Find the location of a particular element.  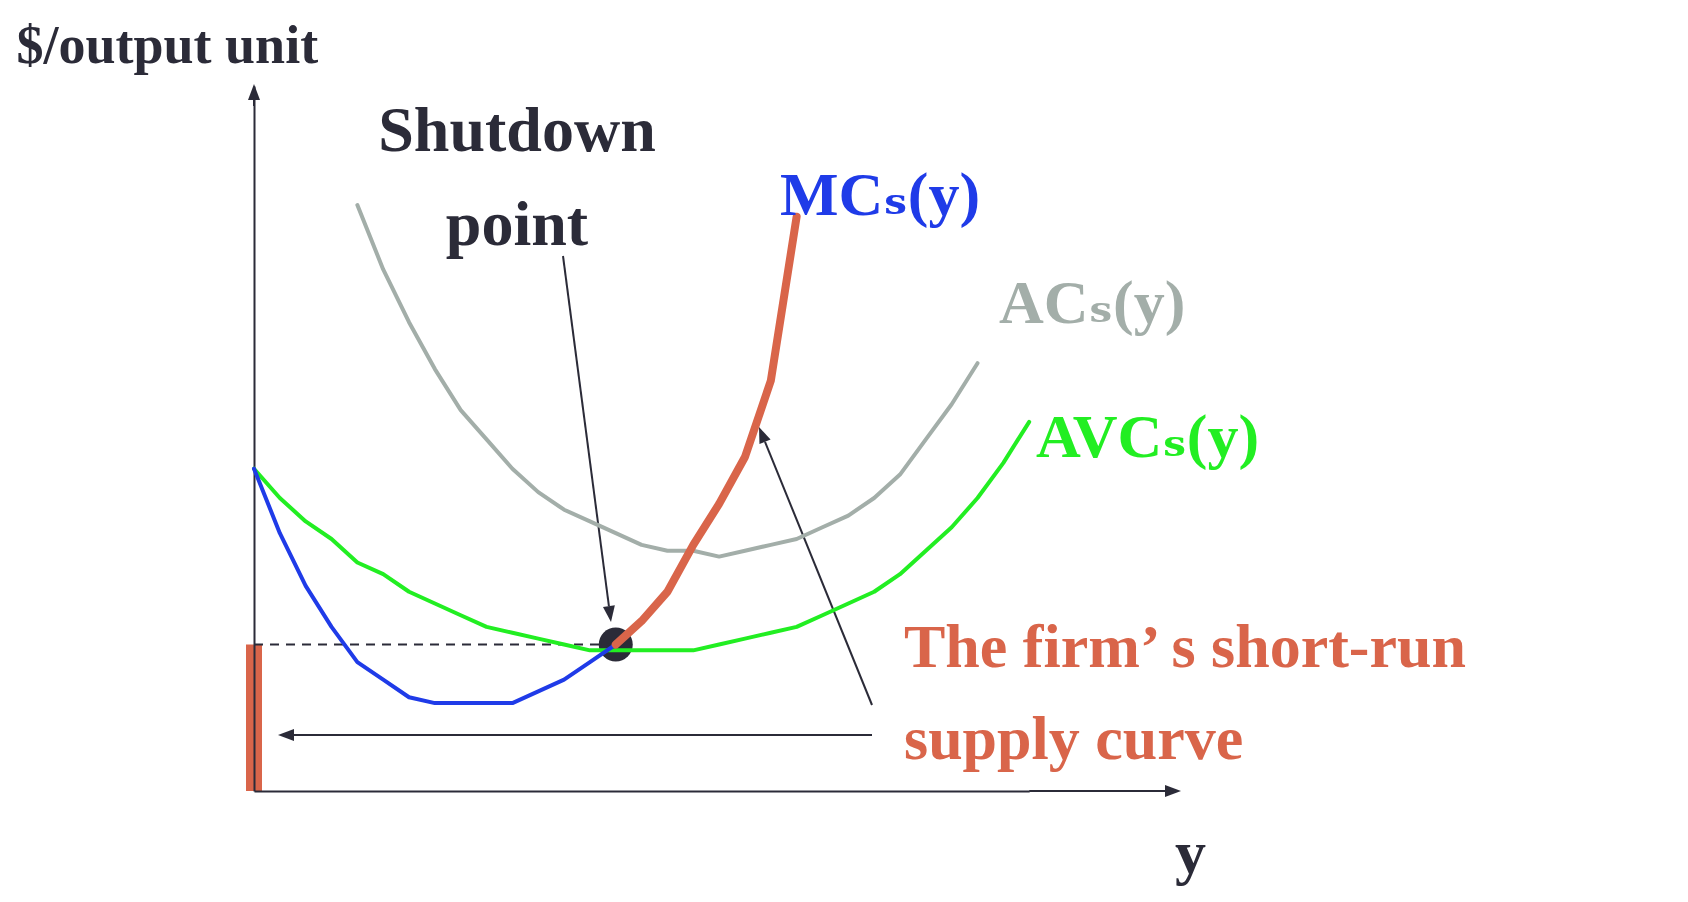

series-label: AVCₛ(y) is located at coordinates (1148, 436).